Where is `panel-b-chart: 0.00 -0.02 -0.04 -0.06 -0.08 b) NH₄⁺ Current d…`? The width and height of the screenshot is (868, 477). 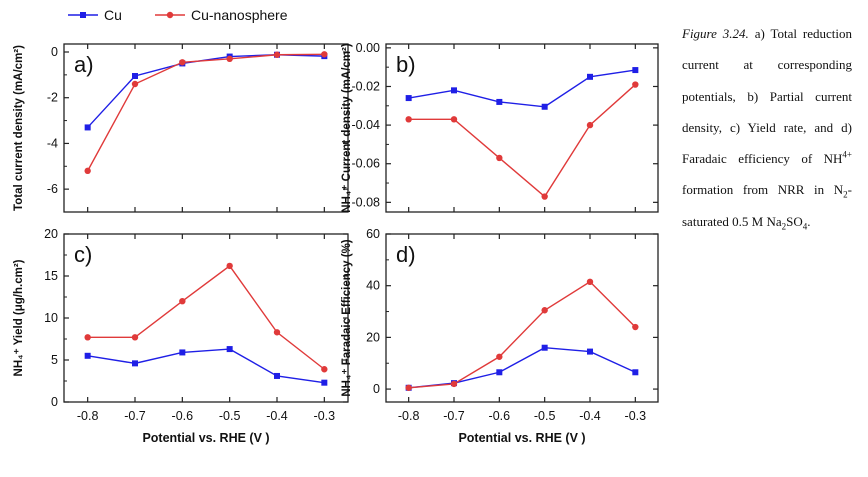
panel-b-chart: 0.00 -0.02 -0.04 -0.06 -0.08 b) NH₄⁺ Current d… is located at coordinates (500, 127).